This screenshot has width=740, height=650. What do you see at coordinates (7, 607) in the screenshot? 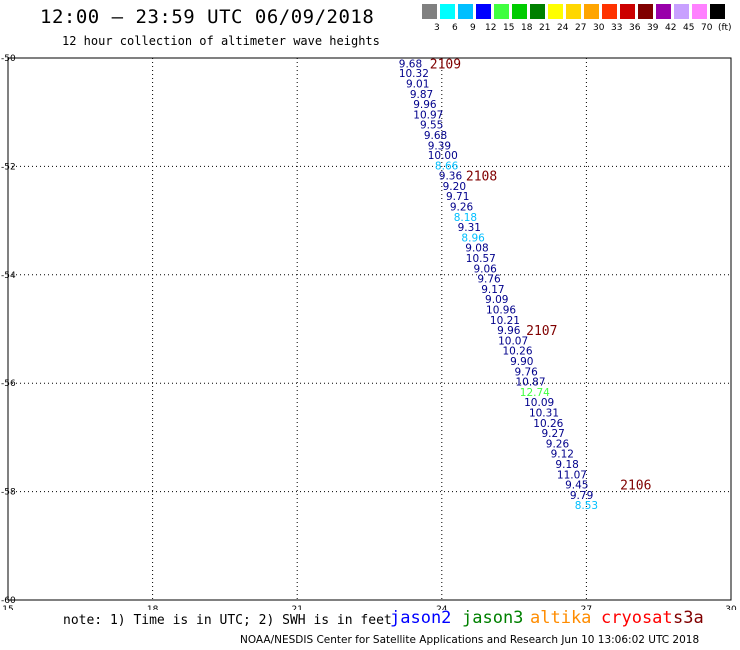
I see `x-tick-label: 15` at bounding box center [7, 607].